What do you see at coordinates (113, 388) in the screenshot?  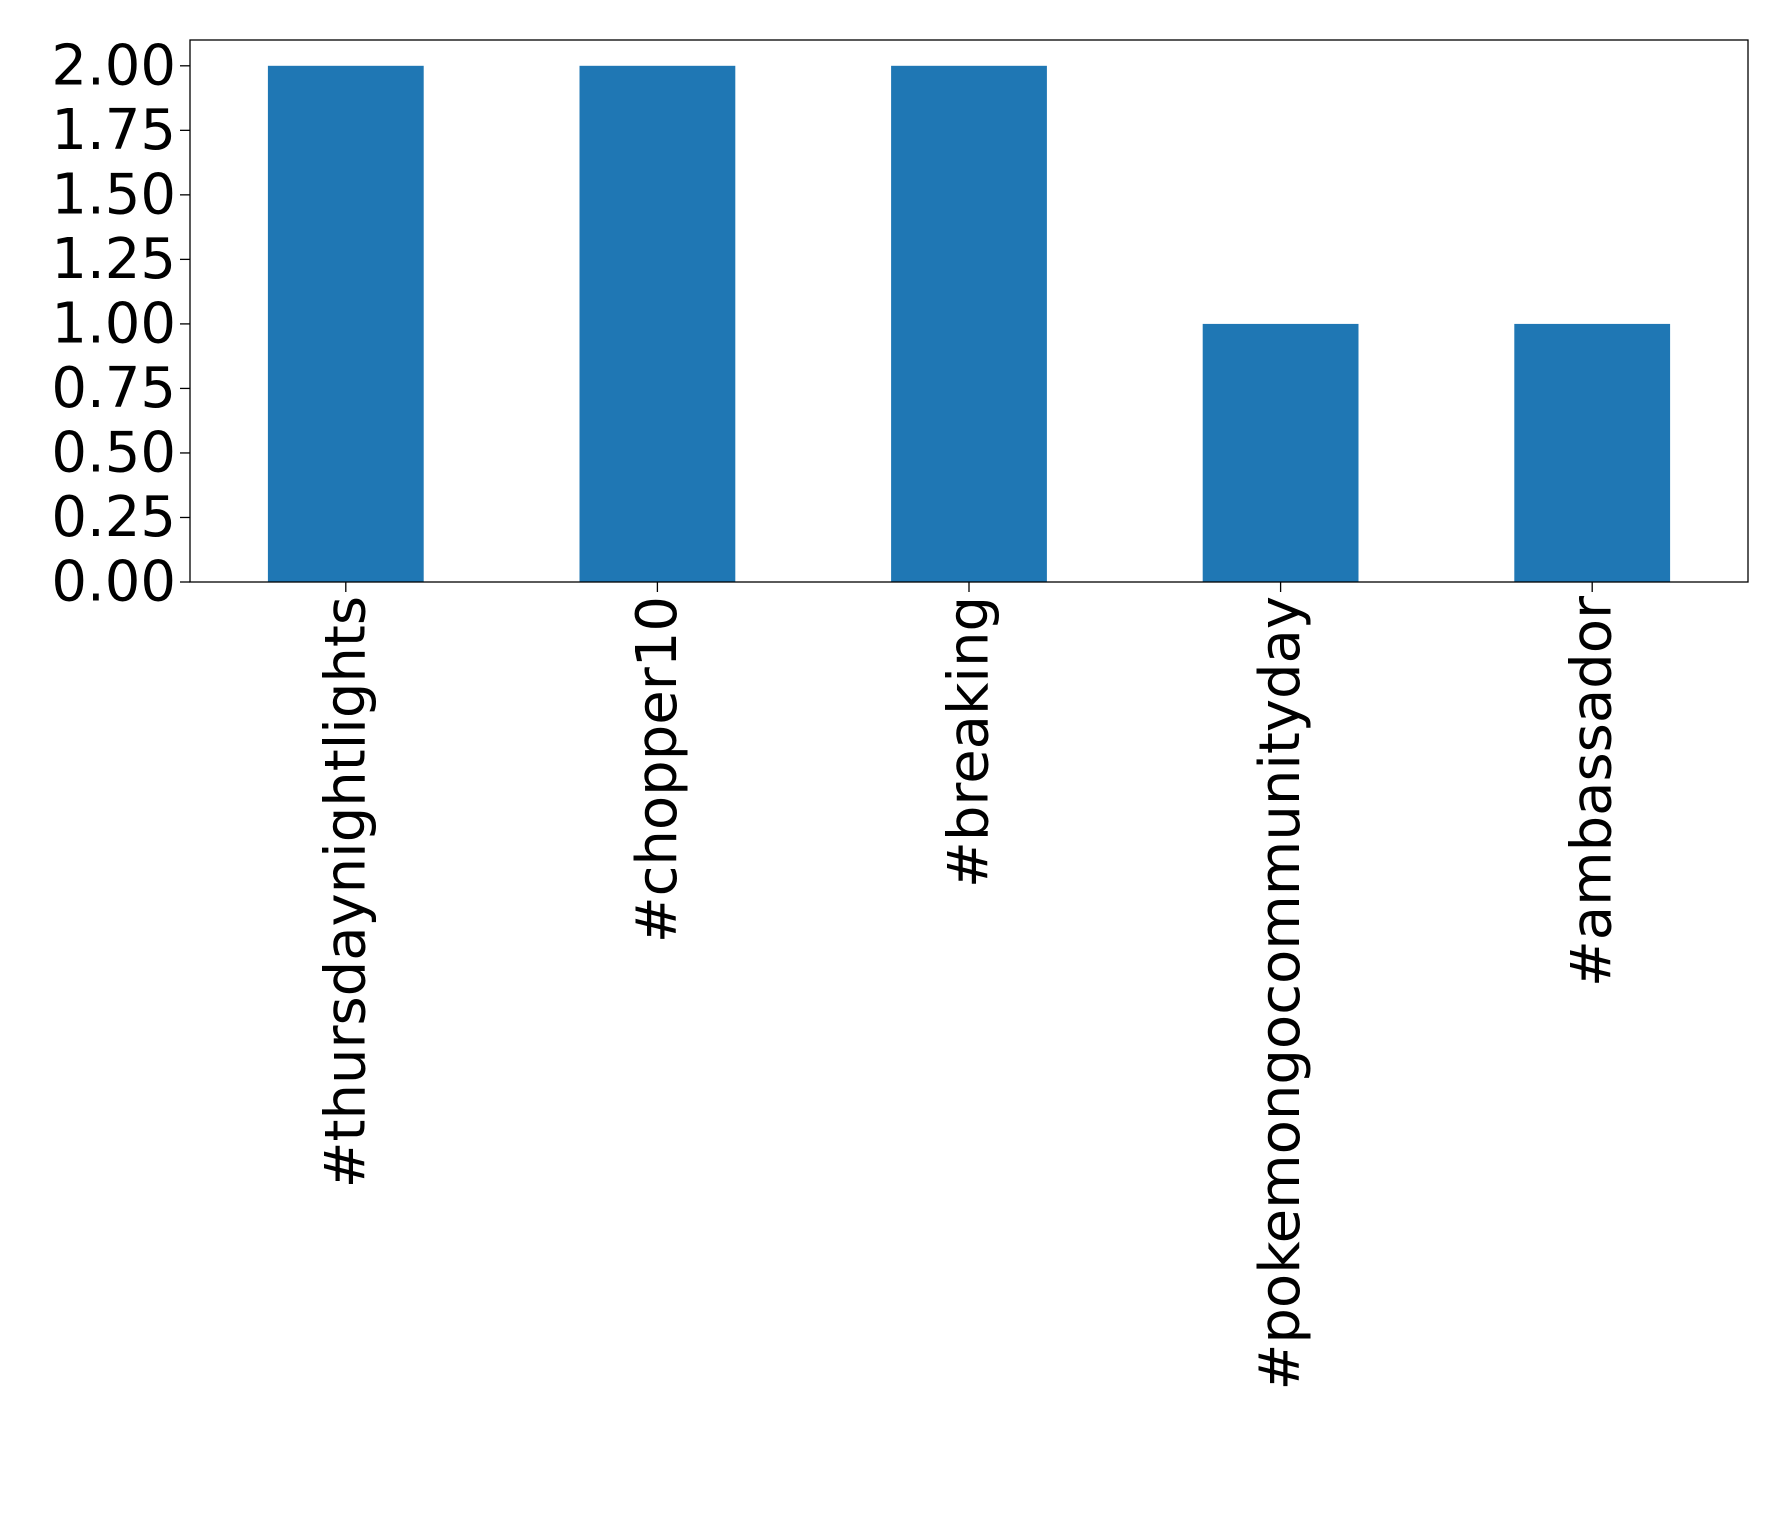 I see `y-tick-label: 0.75` at bounding box center [113, 388].